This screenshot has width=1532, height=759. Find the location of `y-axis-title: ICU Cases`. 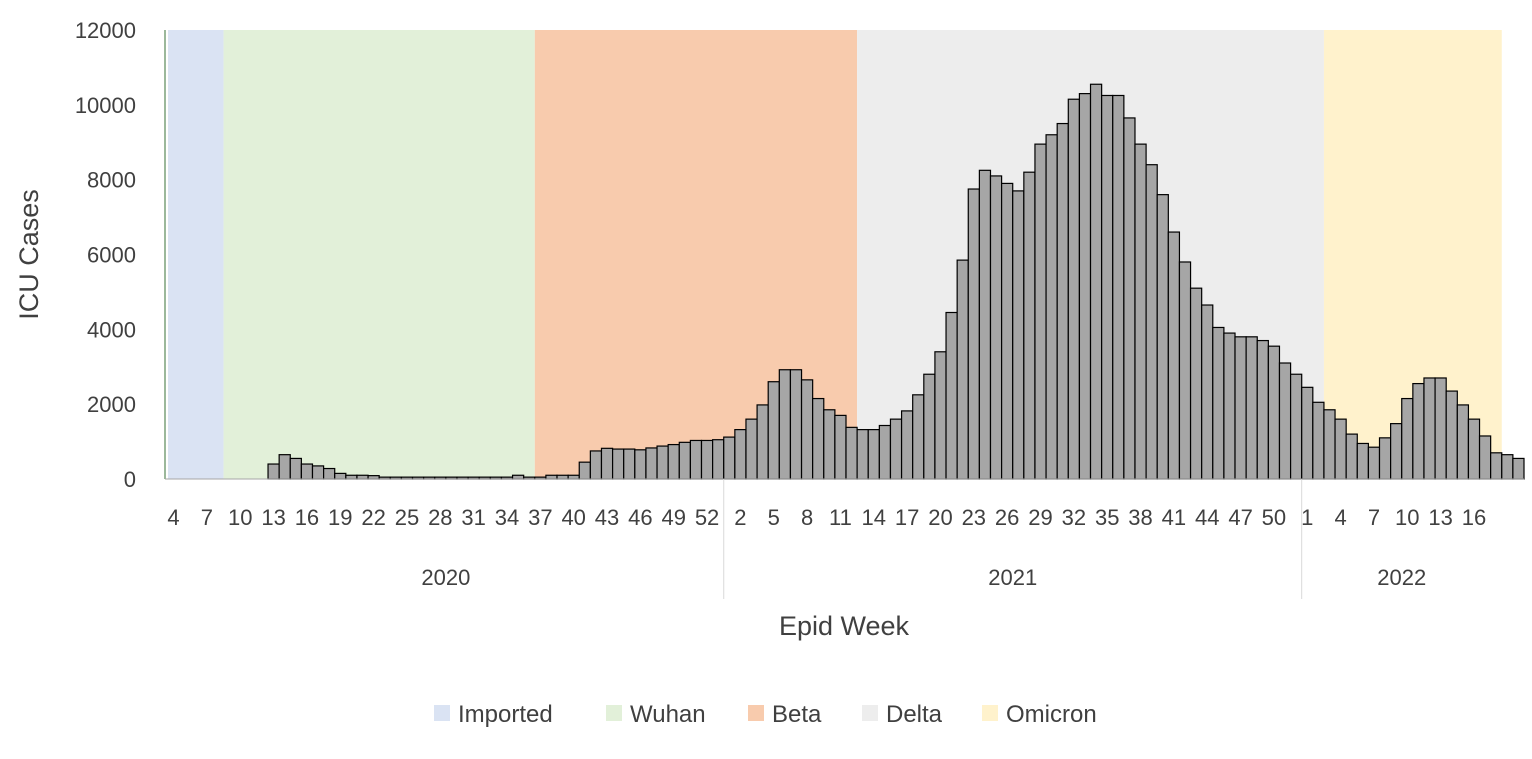

y-axis-title: ICU Cases is located at coordinates (29, 254).